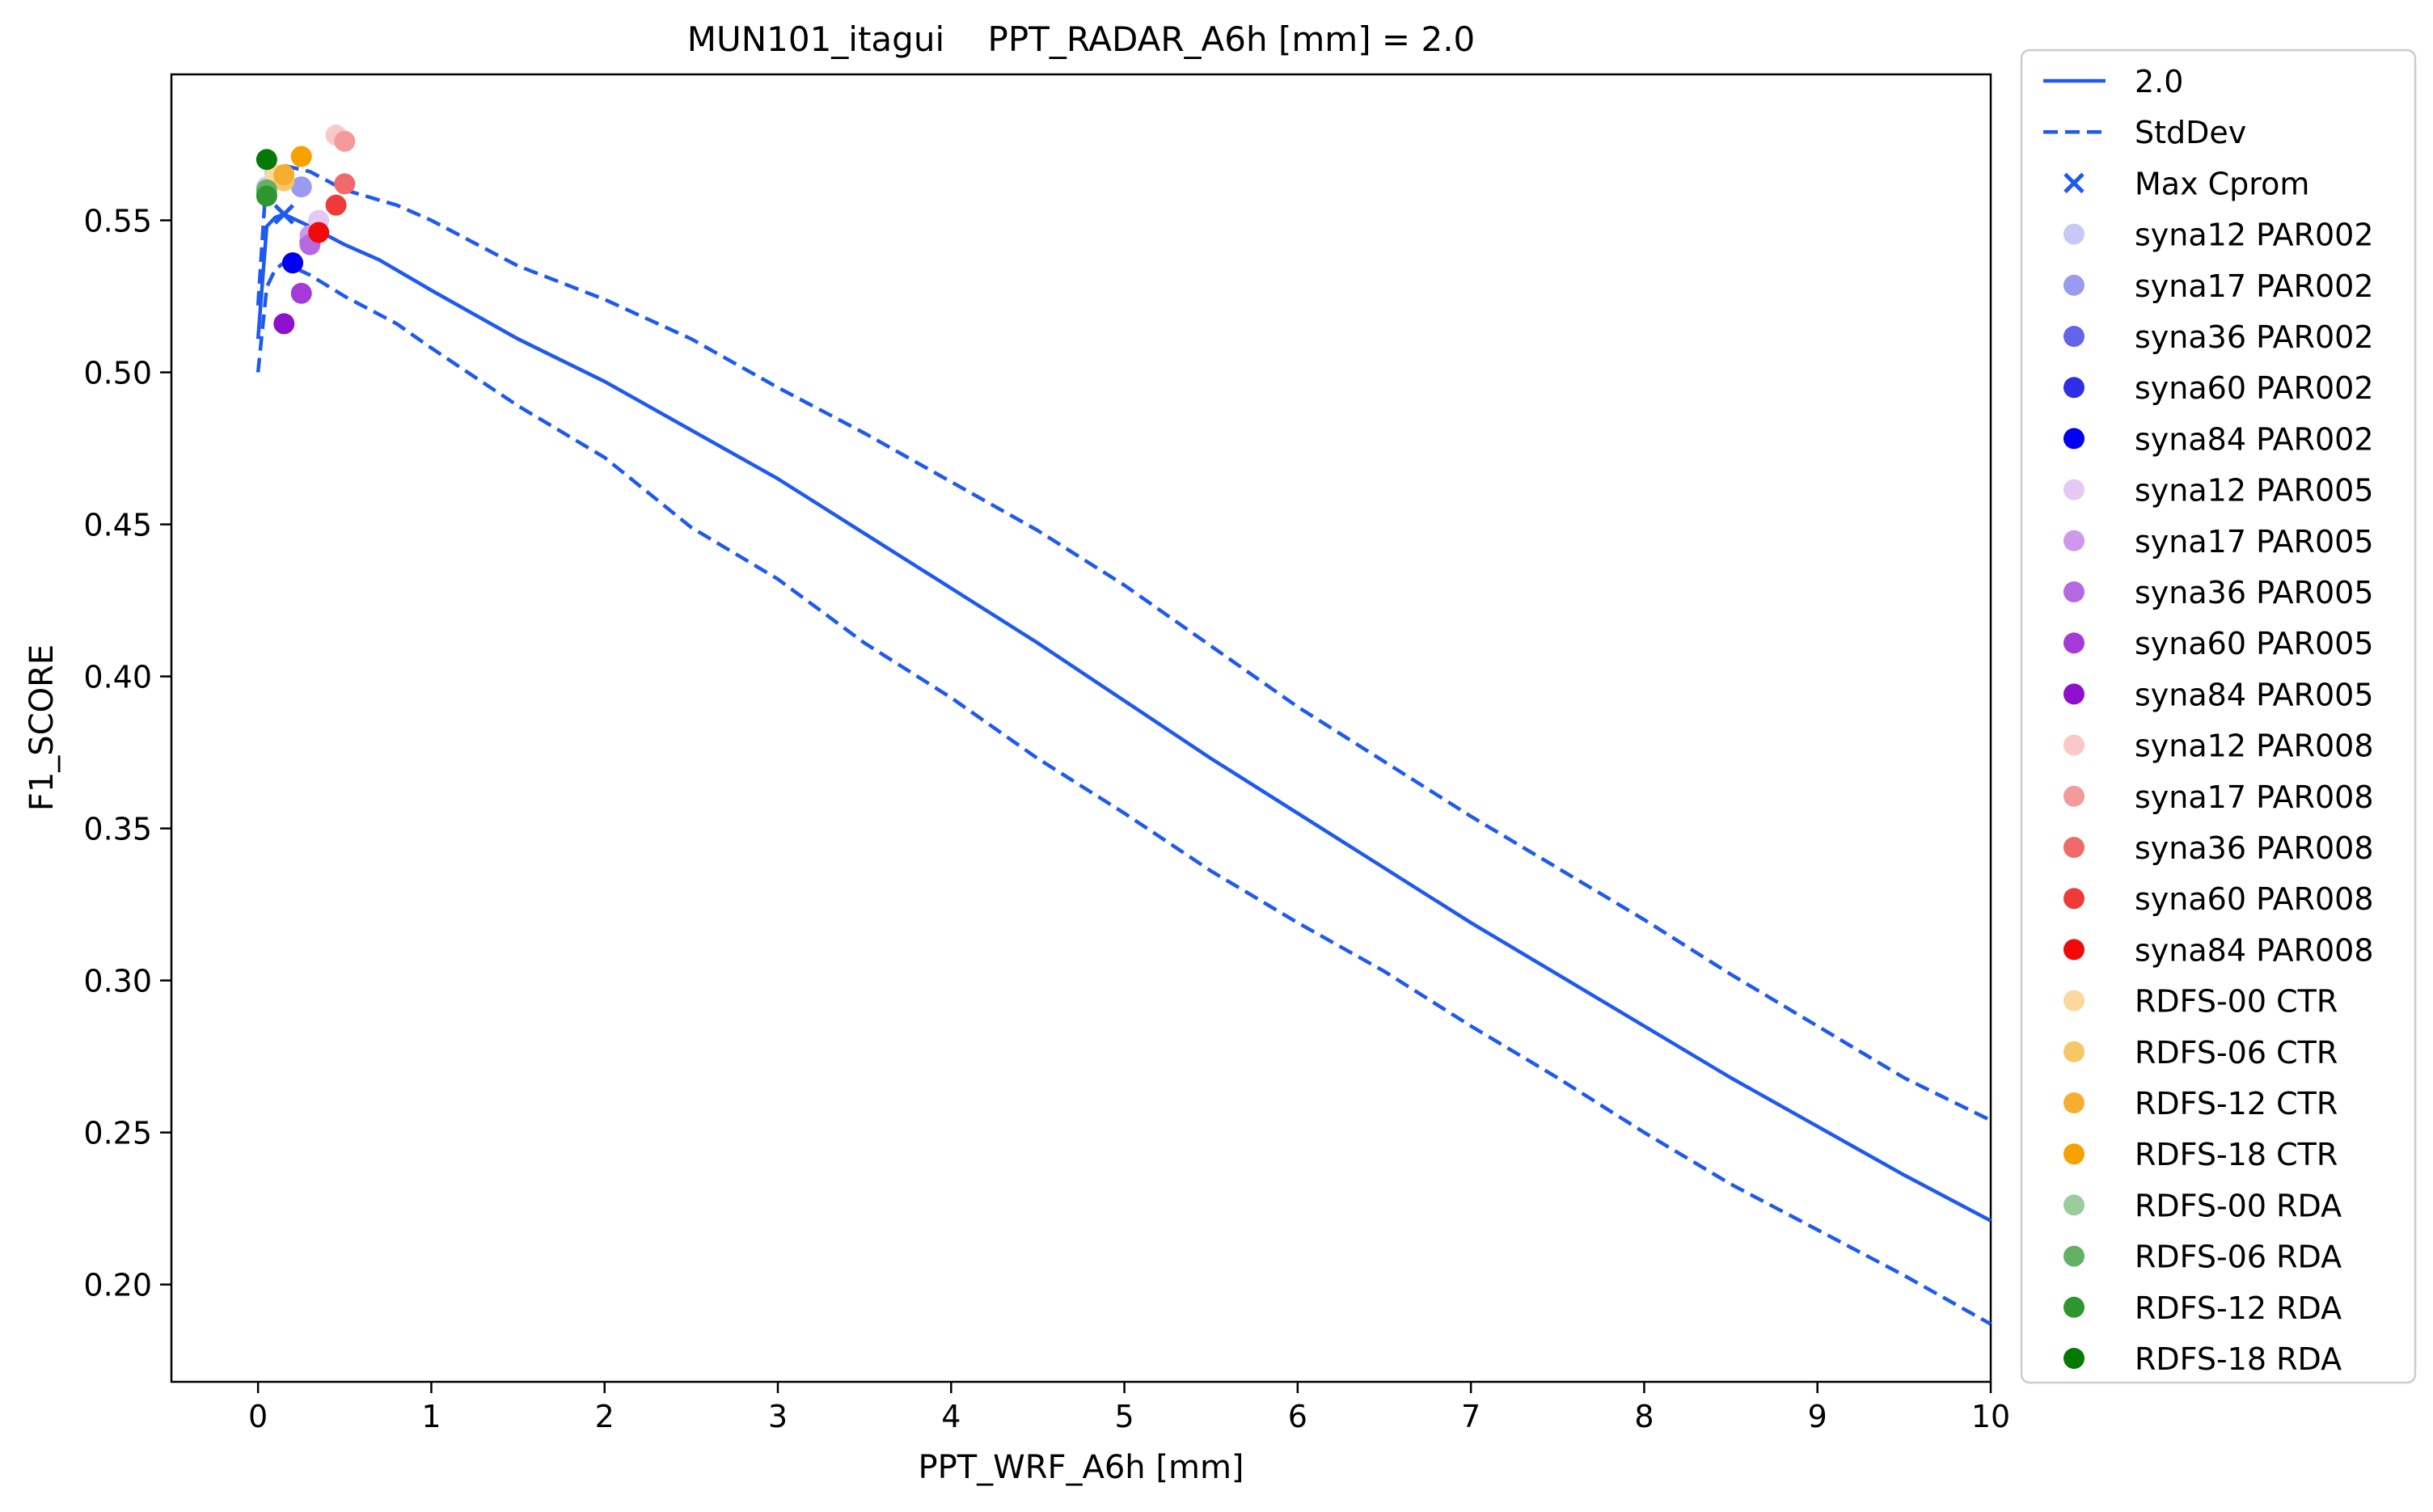 The image size is (2433, 1512). What do you see at coordinates (2254, 337) in the screenshot?
I see `legend-label: syna36 PAR002` at bounding box center [2254, 337].